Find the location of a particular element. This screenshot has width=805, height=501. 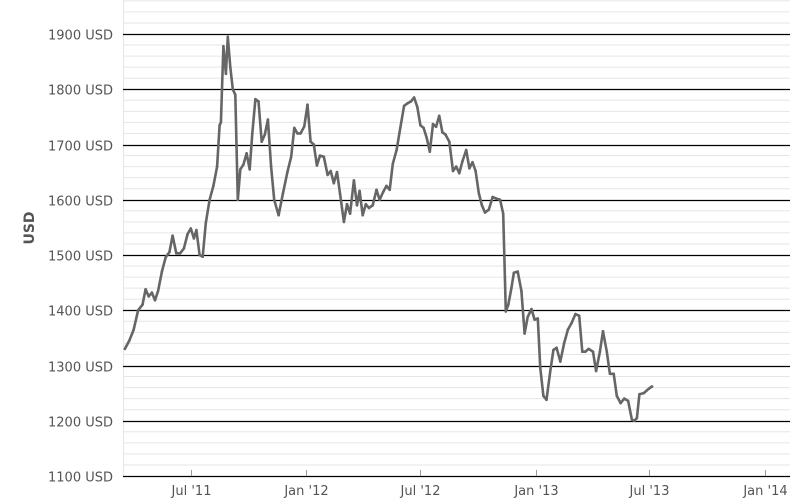

x-tick-label: Jul '12 is located at coordinates (420, 491).